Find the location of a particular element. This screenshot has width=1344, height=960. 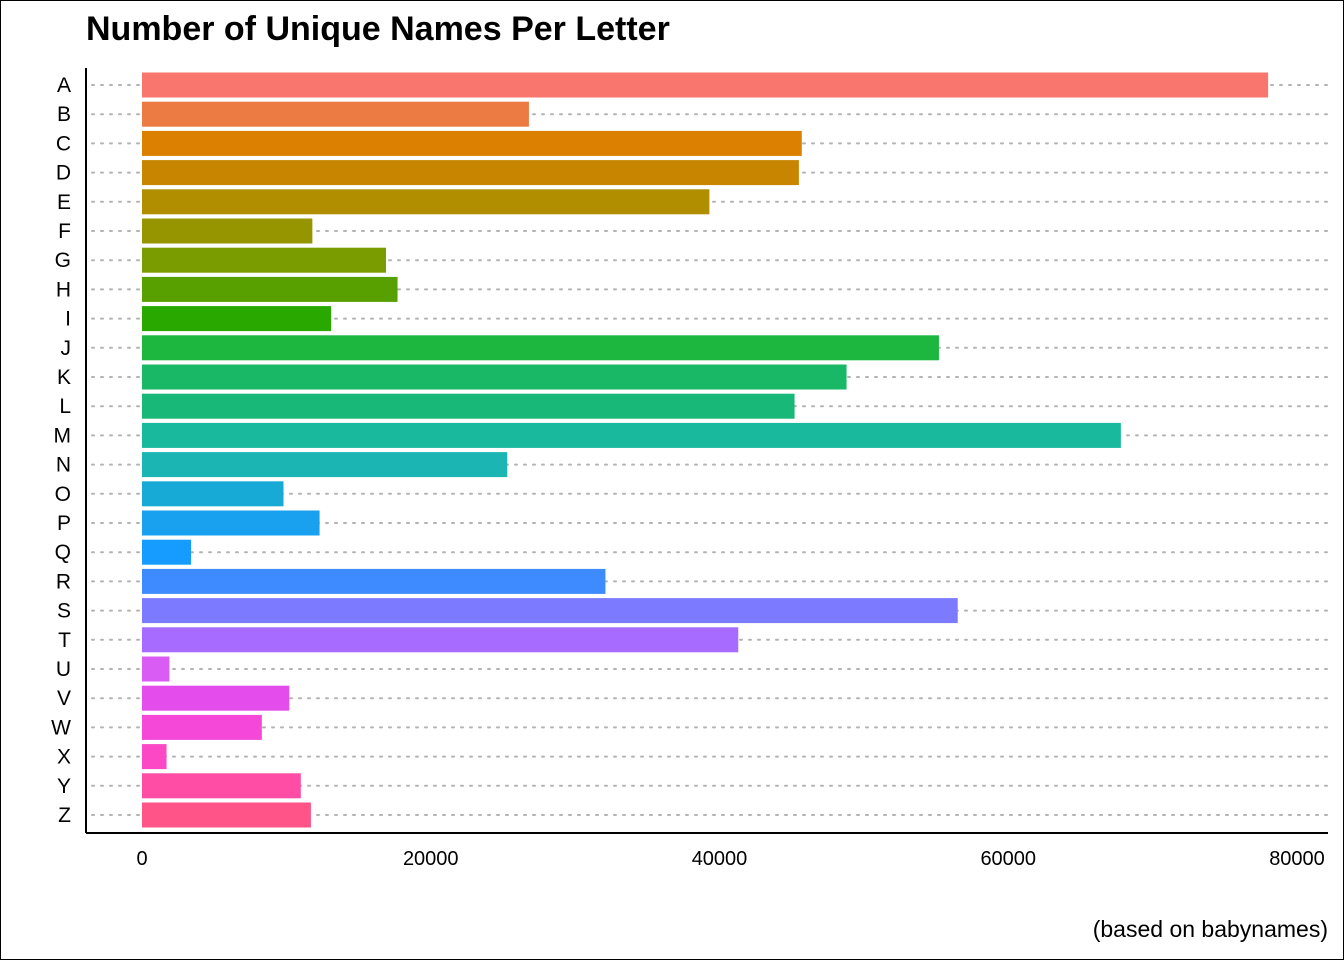

bar-h is located at coordinates (270, 289).